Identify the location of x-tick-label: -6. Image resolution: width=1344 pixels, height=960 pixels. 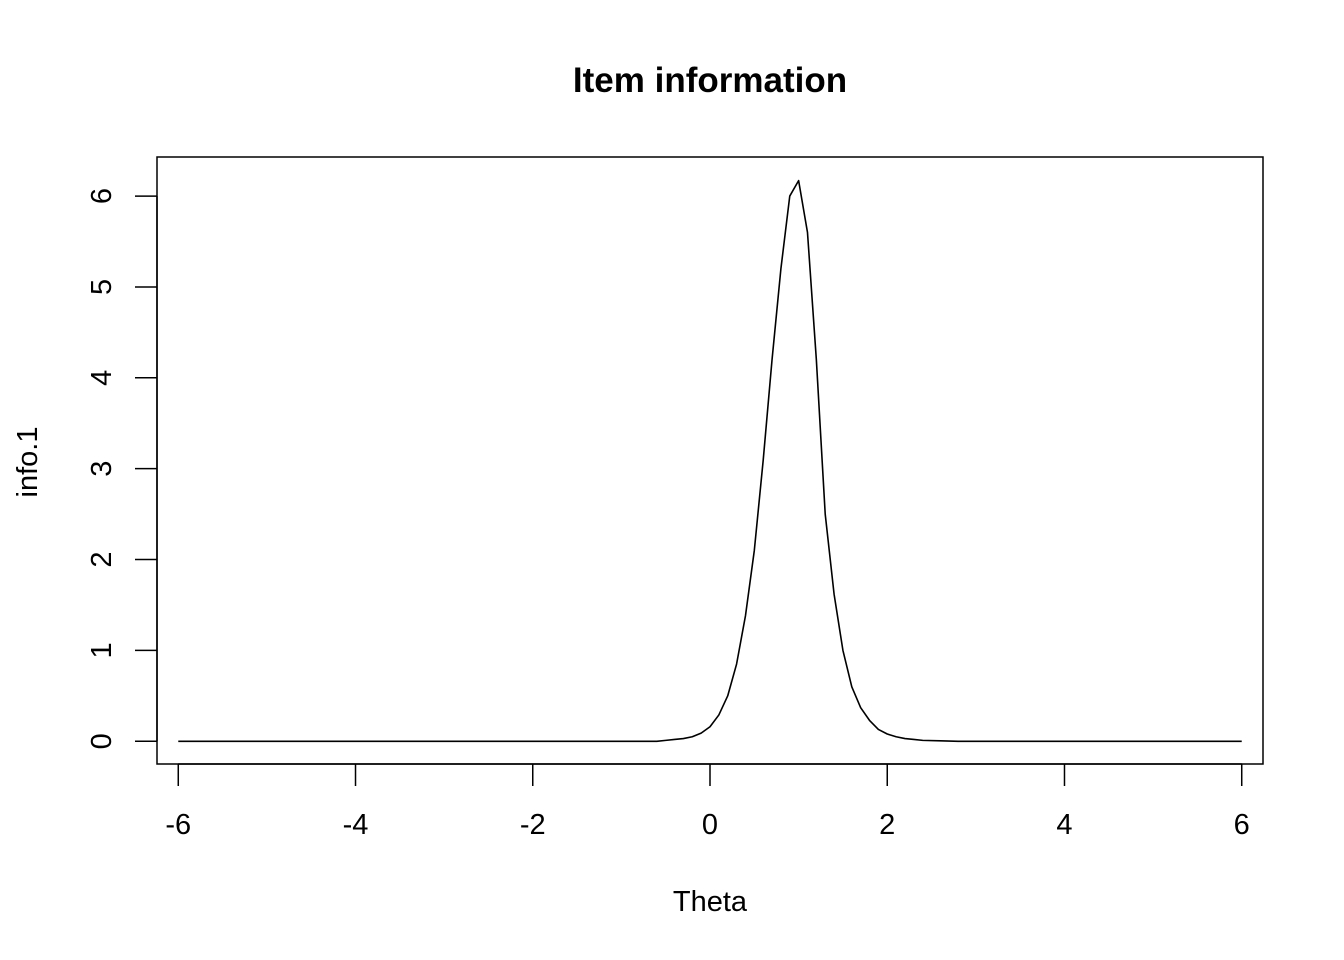
(178, 825).